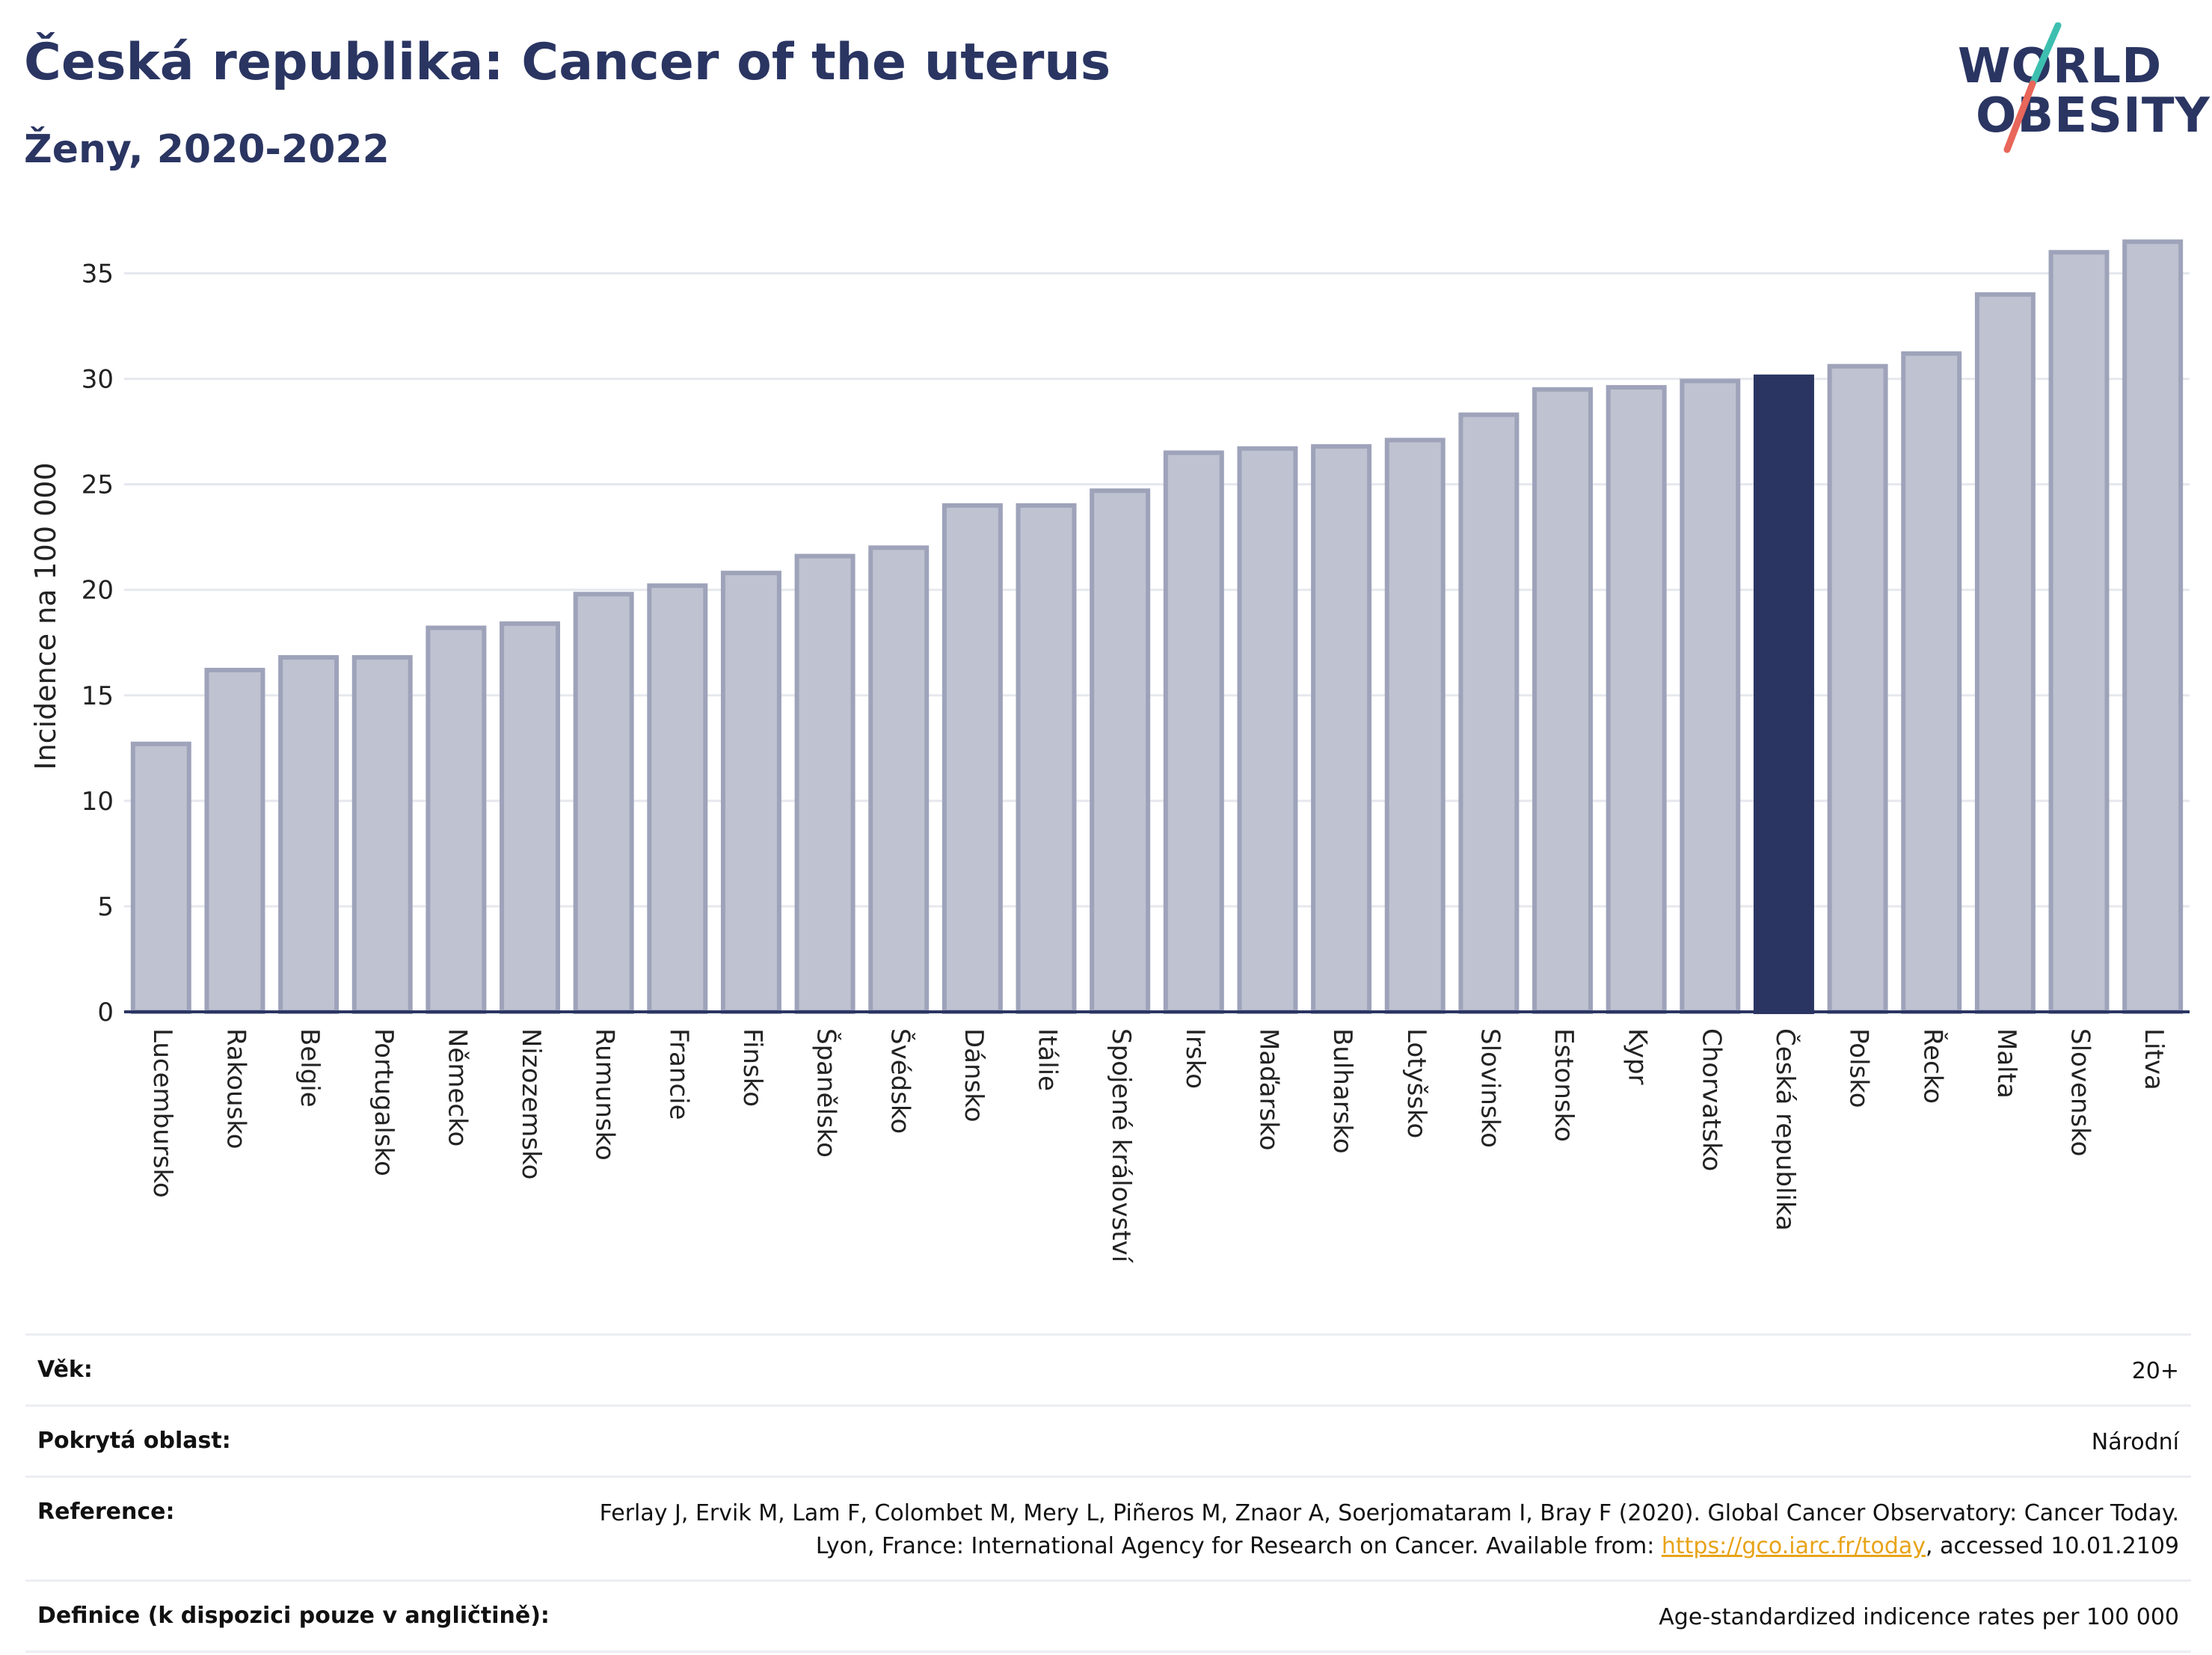 The image size is (2212, 1655). I want to click on info-label: Věk:, so click(65, 1370).